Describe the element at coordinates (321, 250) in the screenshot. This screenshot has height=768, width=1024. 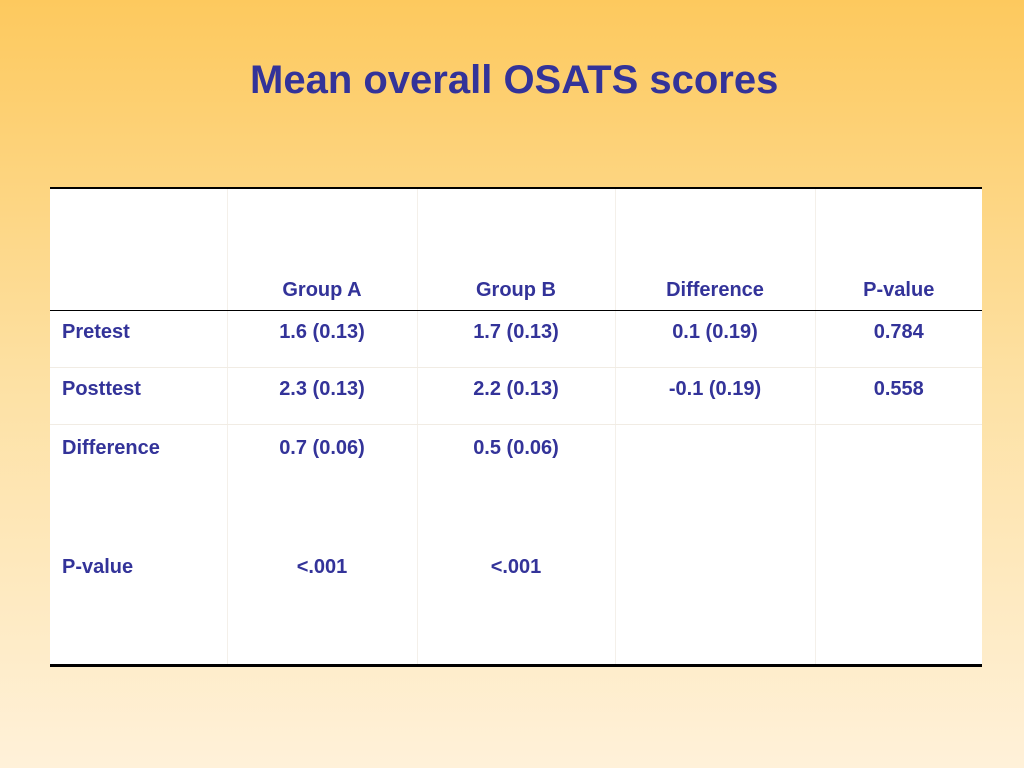
I see `header-group-a: Group A` at that location.